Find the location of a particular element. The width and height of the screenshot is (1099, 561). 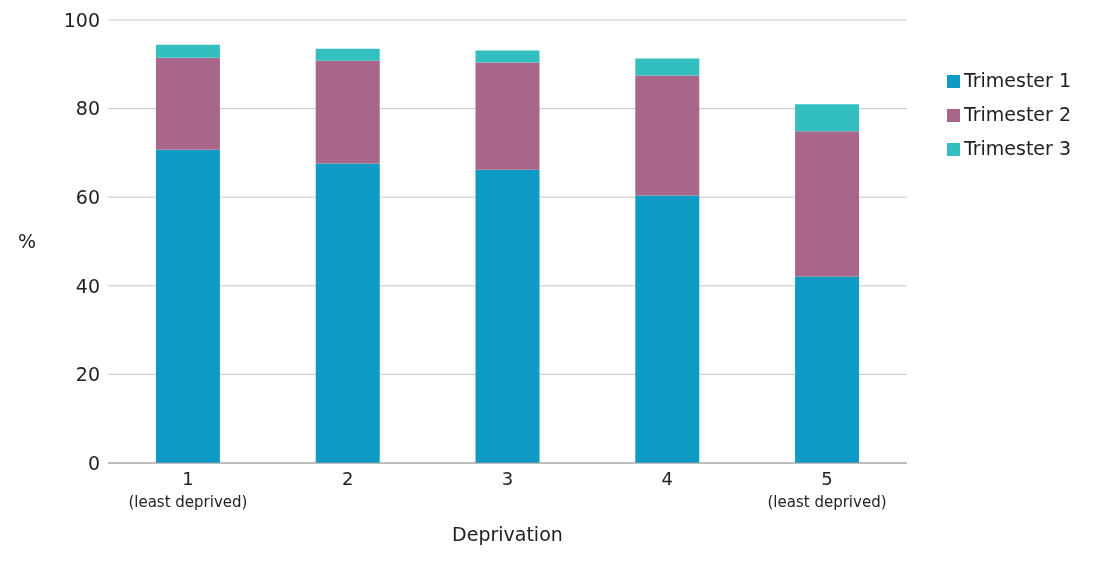

legend-label: Trimester 3 is located at coordinates (1017, 148).